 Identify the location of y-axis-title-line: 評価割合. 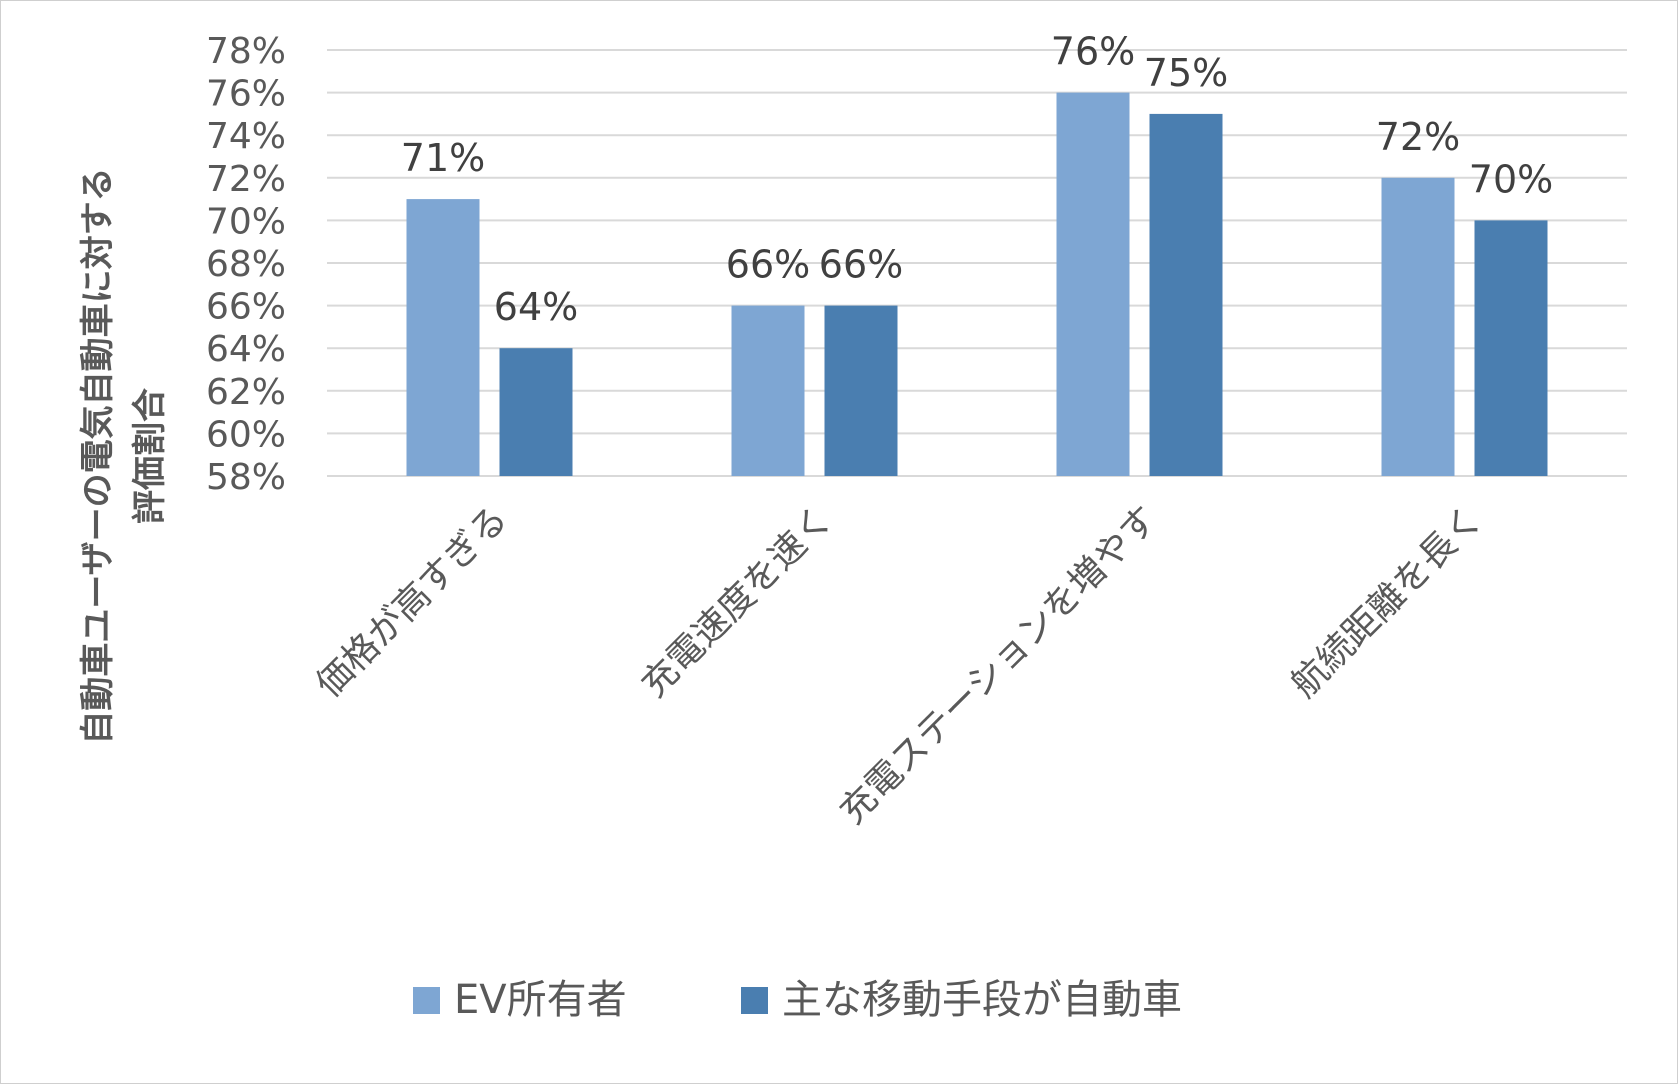
(150, 456).